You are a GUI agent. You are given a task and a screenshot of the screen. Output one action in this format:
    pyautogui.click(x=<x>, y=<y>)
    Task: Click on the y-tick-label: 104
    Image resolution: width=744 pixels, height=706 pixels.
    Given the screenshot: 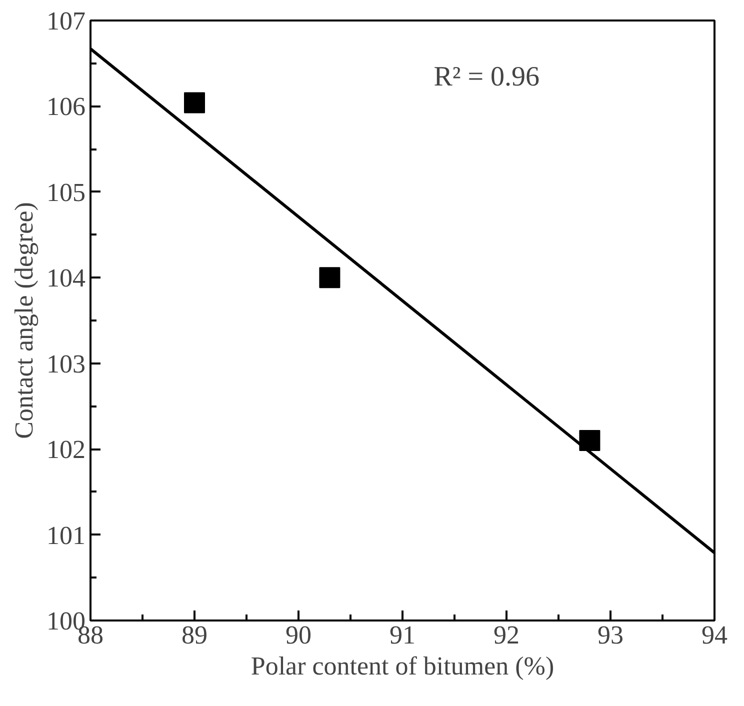 What is the action you would take?
    pyautogui.click(x=66, y=278)
    